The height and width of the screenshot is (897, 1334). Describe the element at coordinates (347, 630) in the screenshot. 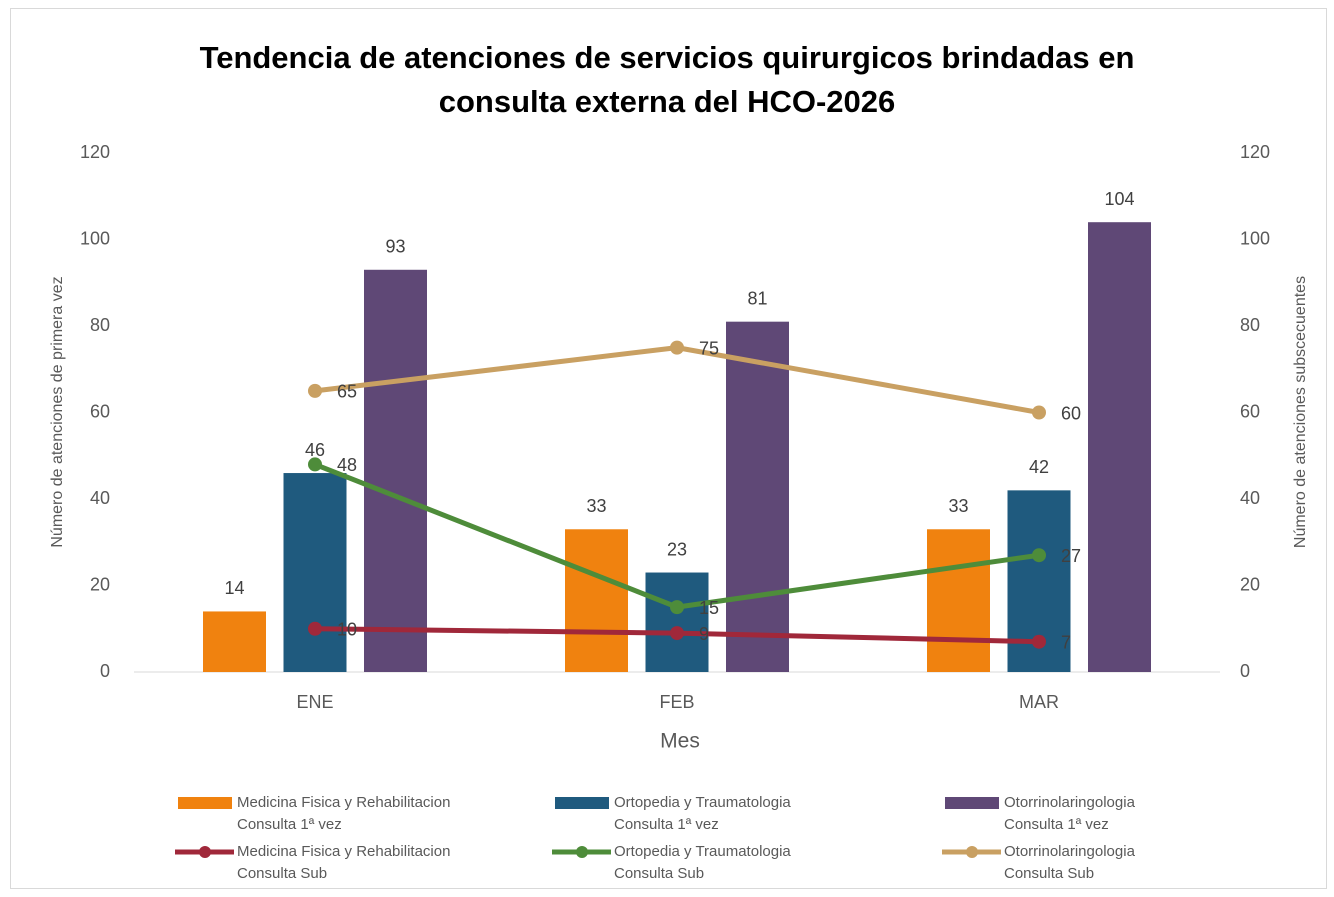

I see `data-label: 10` at that location.